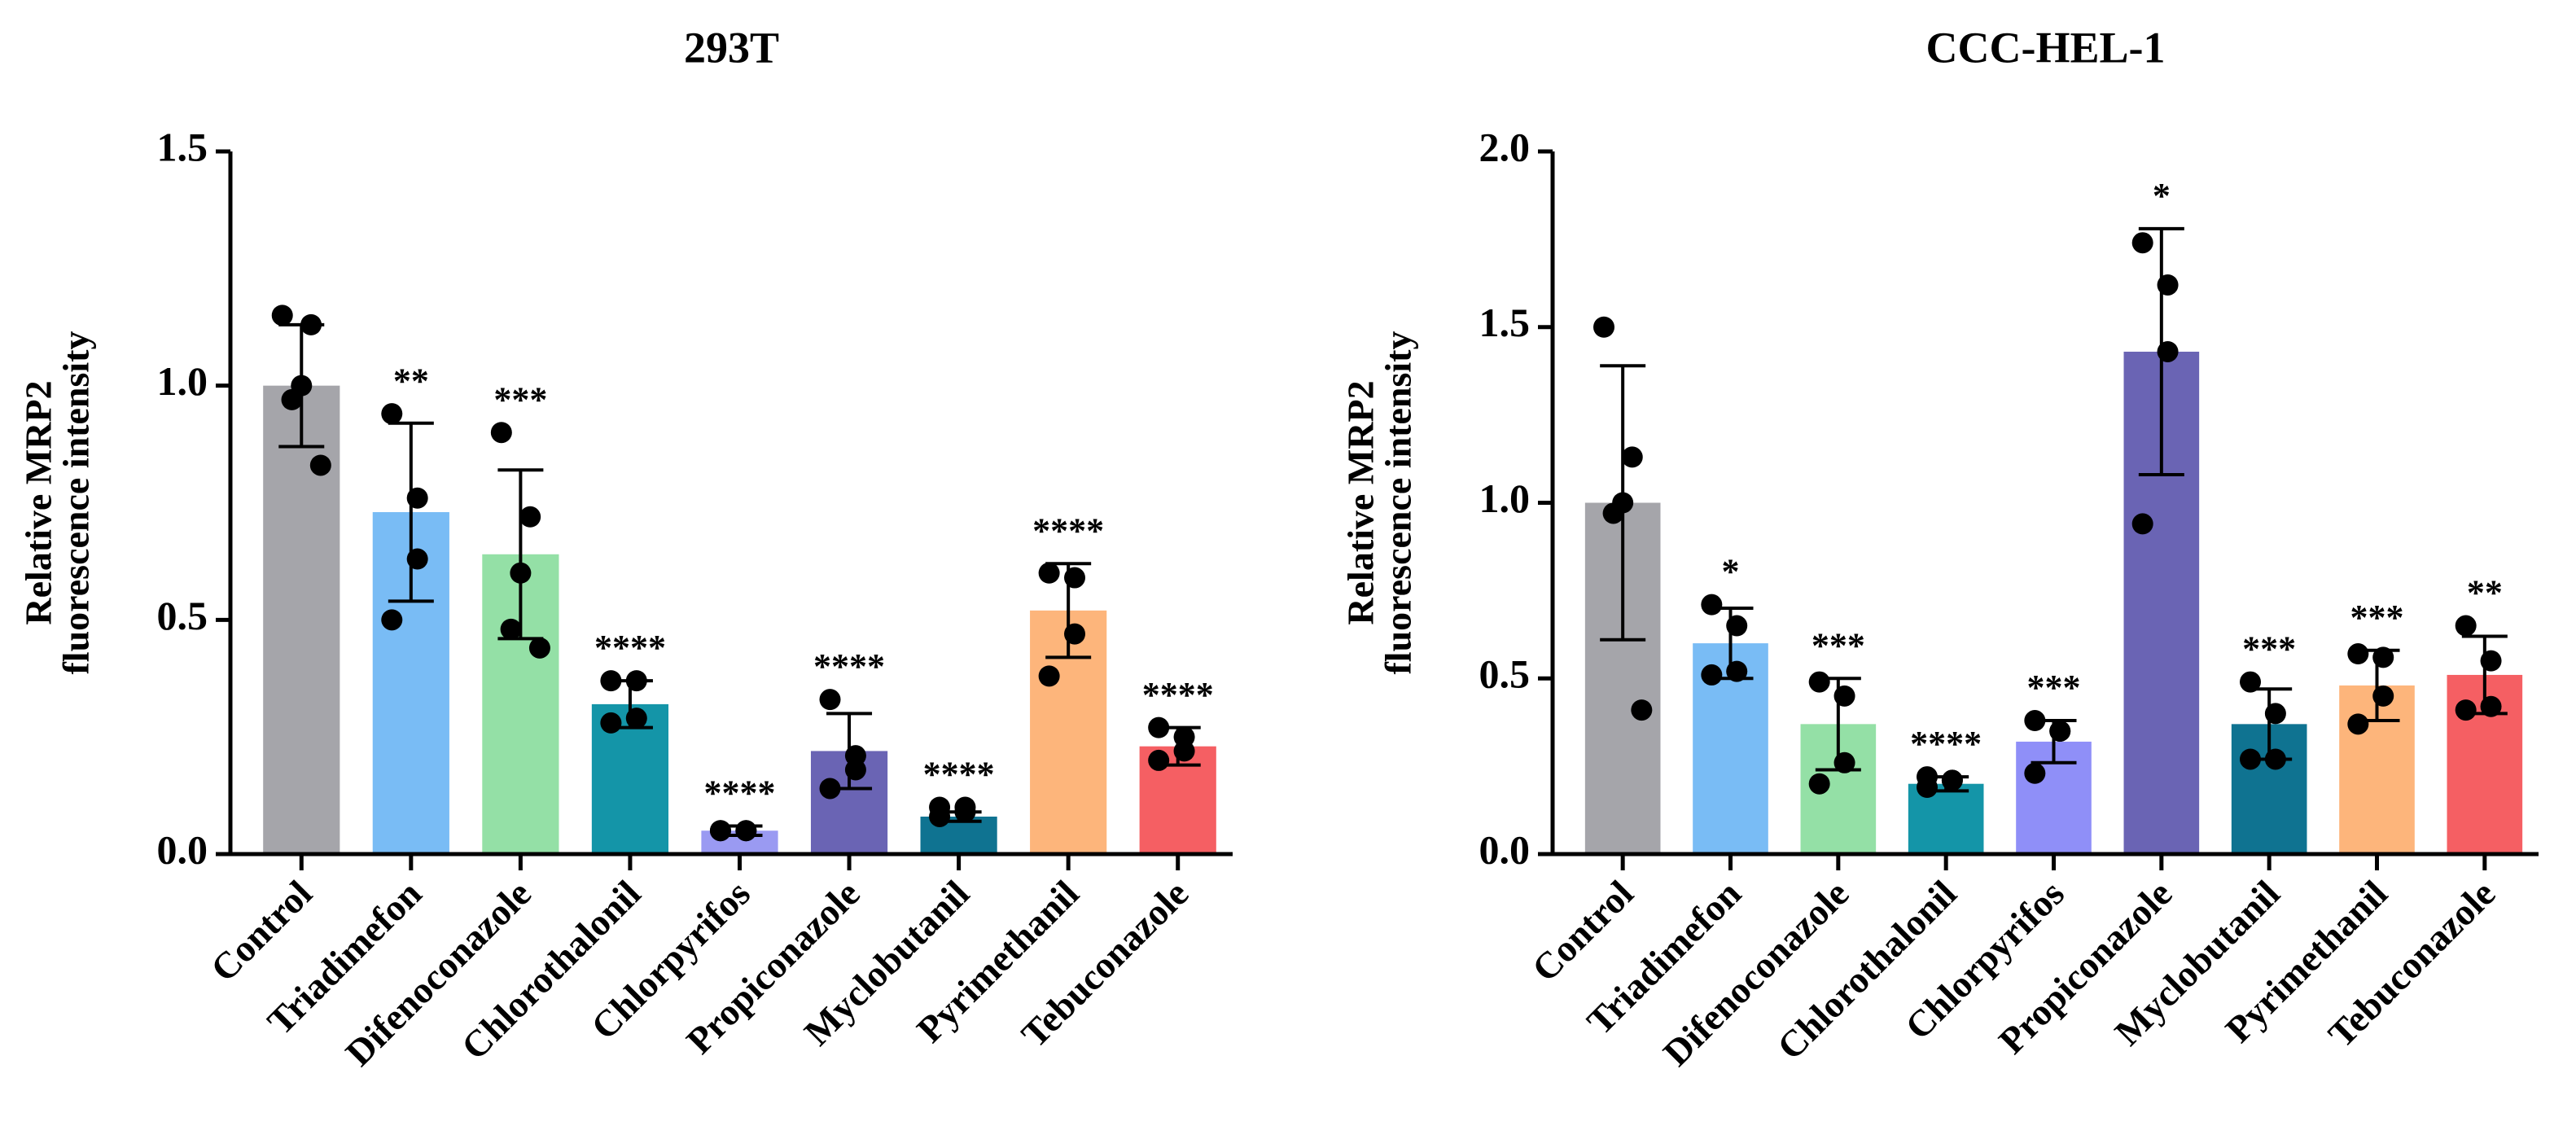 Image resolution: width=2576 pixels, height=1148 pixels. I want to click on y-tick-label: 2.0, so click(1505, 146).